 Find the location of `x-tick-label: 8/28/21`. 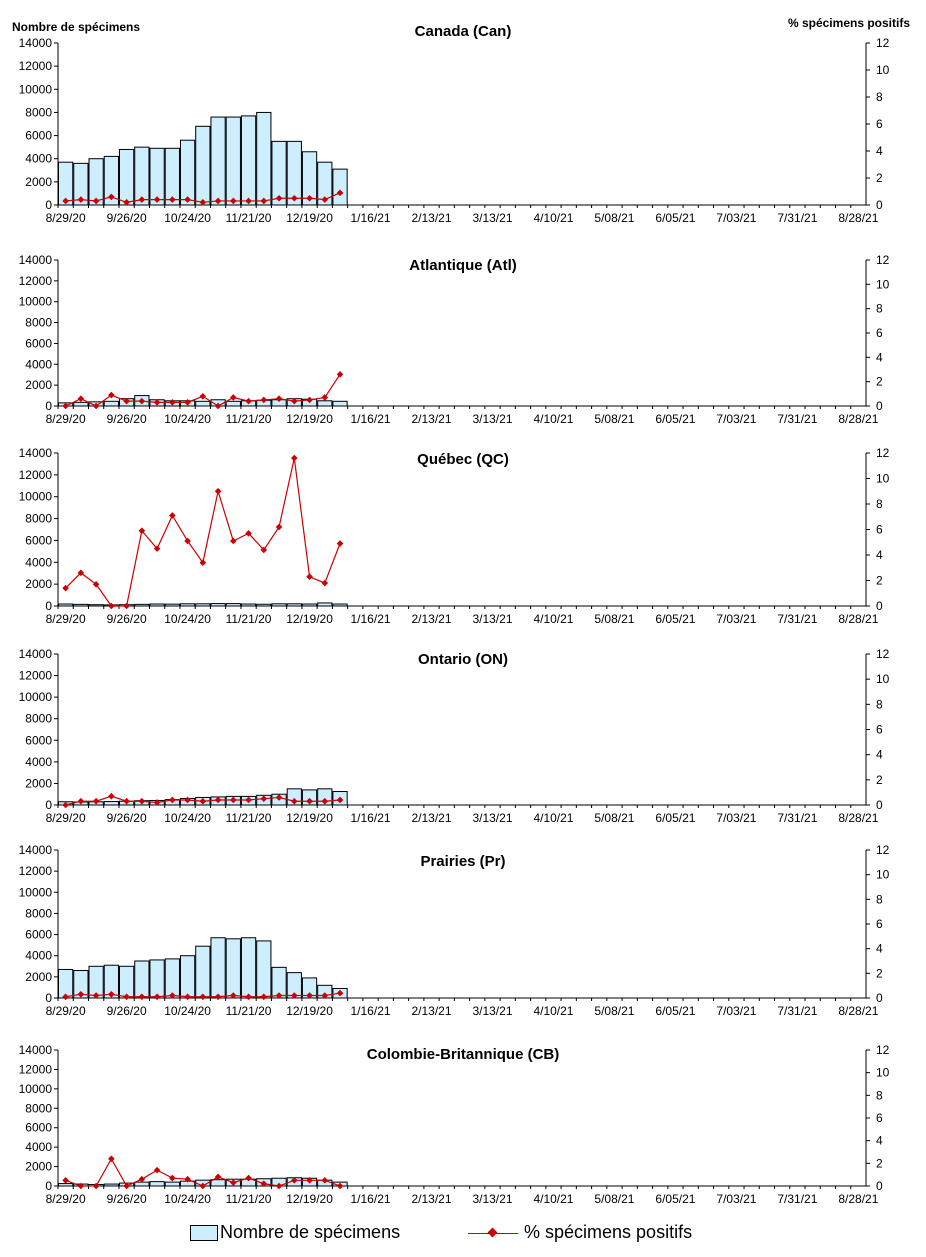

x-tick-label: 8/28/21 is located at coordinates (858, 619).